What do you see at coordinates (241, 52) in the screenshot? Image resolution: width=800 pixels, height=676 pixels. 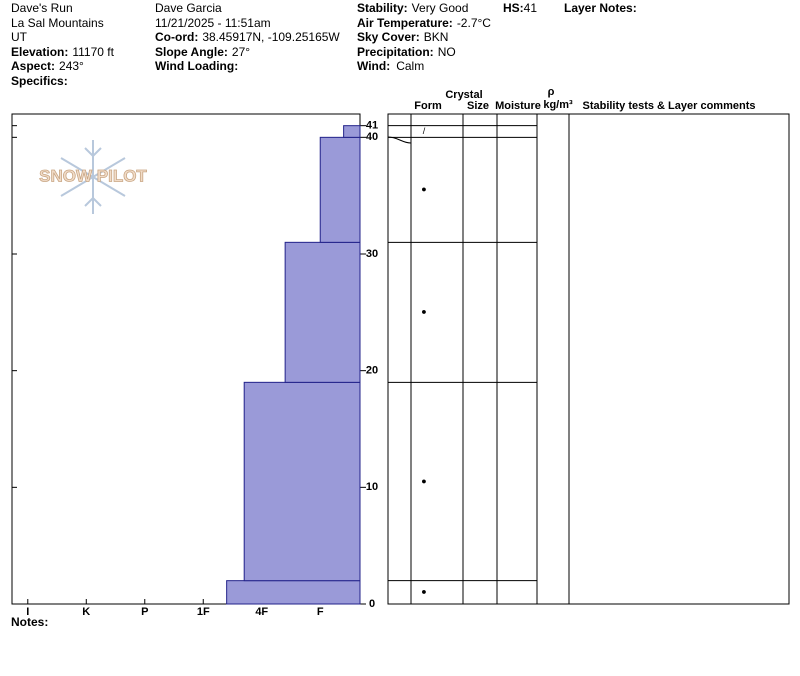 I see `value: 27°` at bounding box center [241, 52].